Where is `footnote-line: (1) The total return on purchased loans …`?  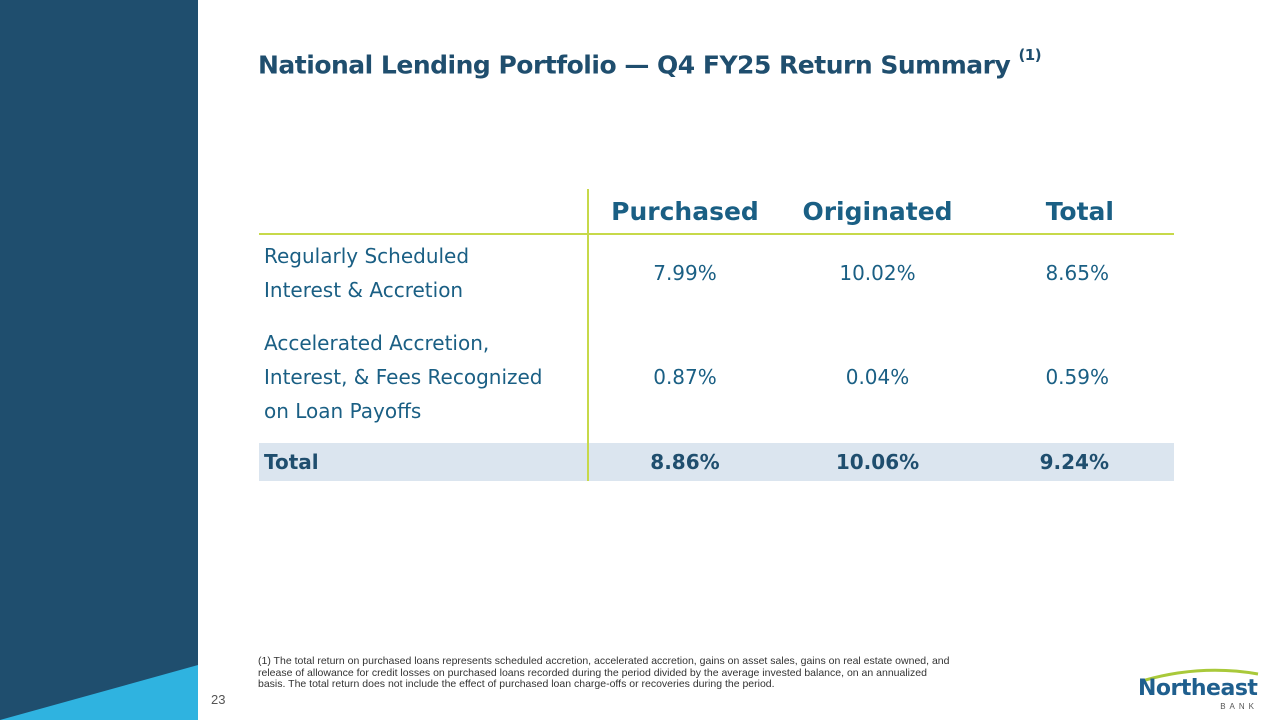 footnote-line: (1) The total return on purchased loans … is located at coordinates (604, 661).